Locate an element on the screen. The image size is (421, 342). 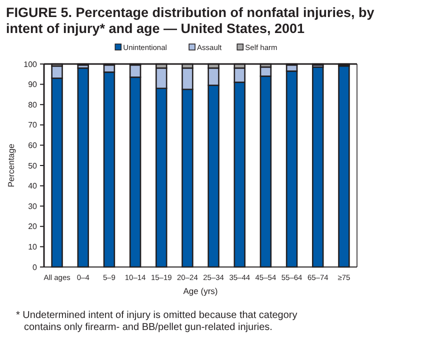
y-tick-label: 40 is located at coordinates (33, 186).